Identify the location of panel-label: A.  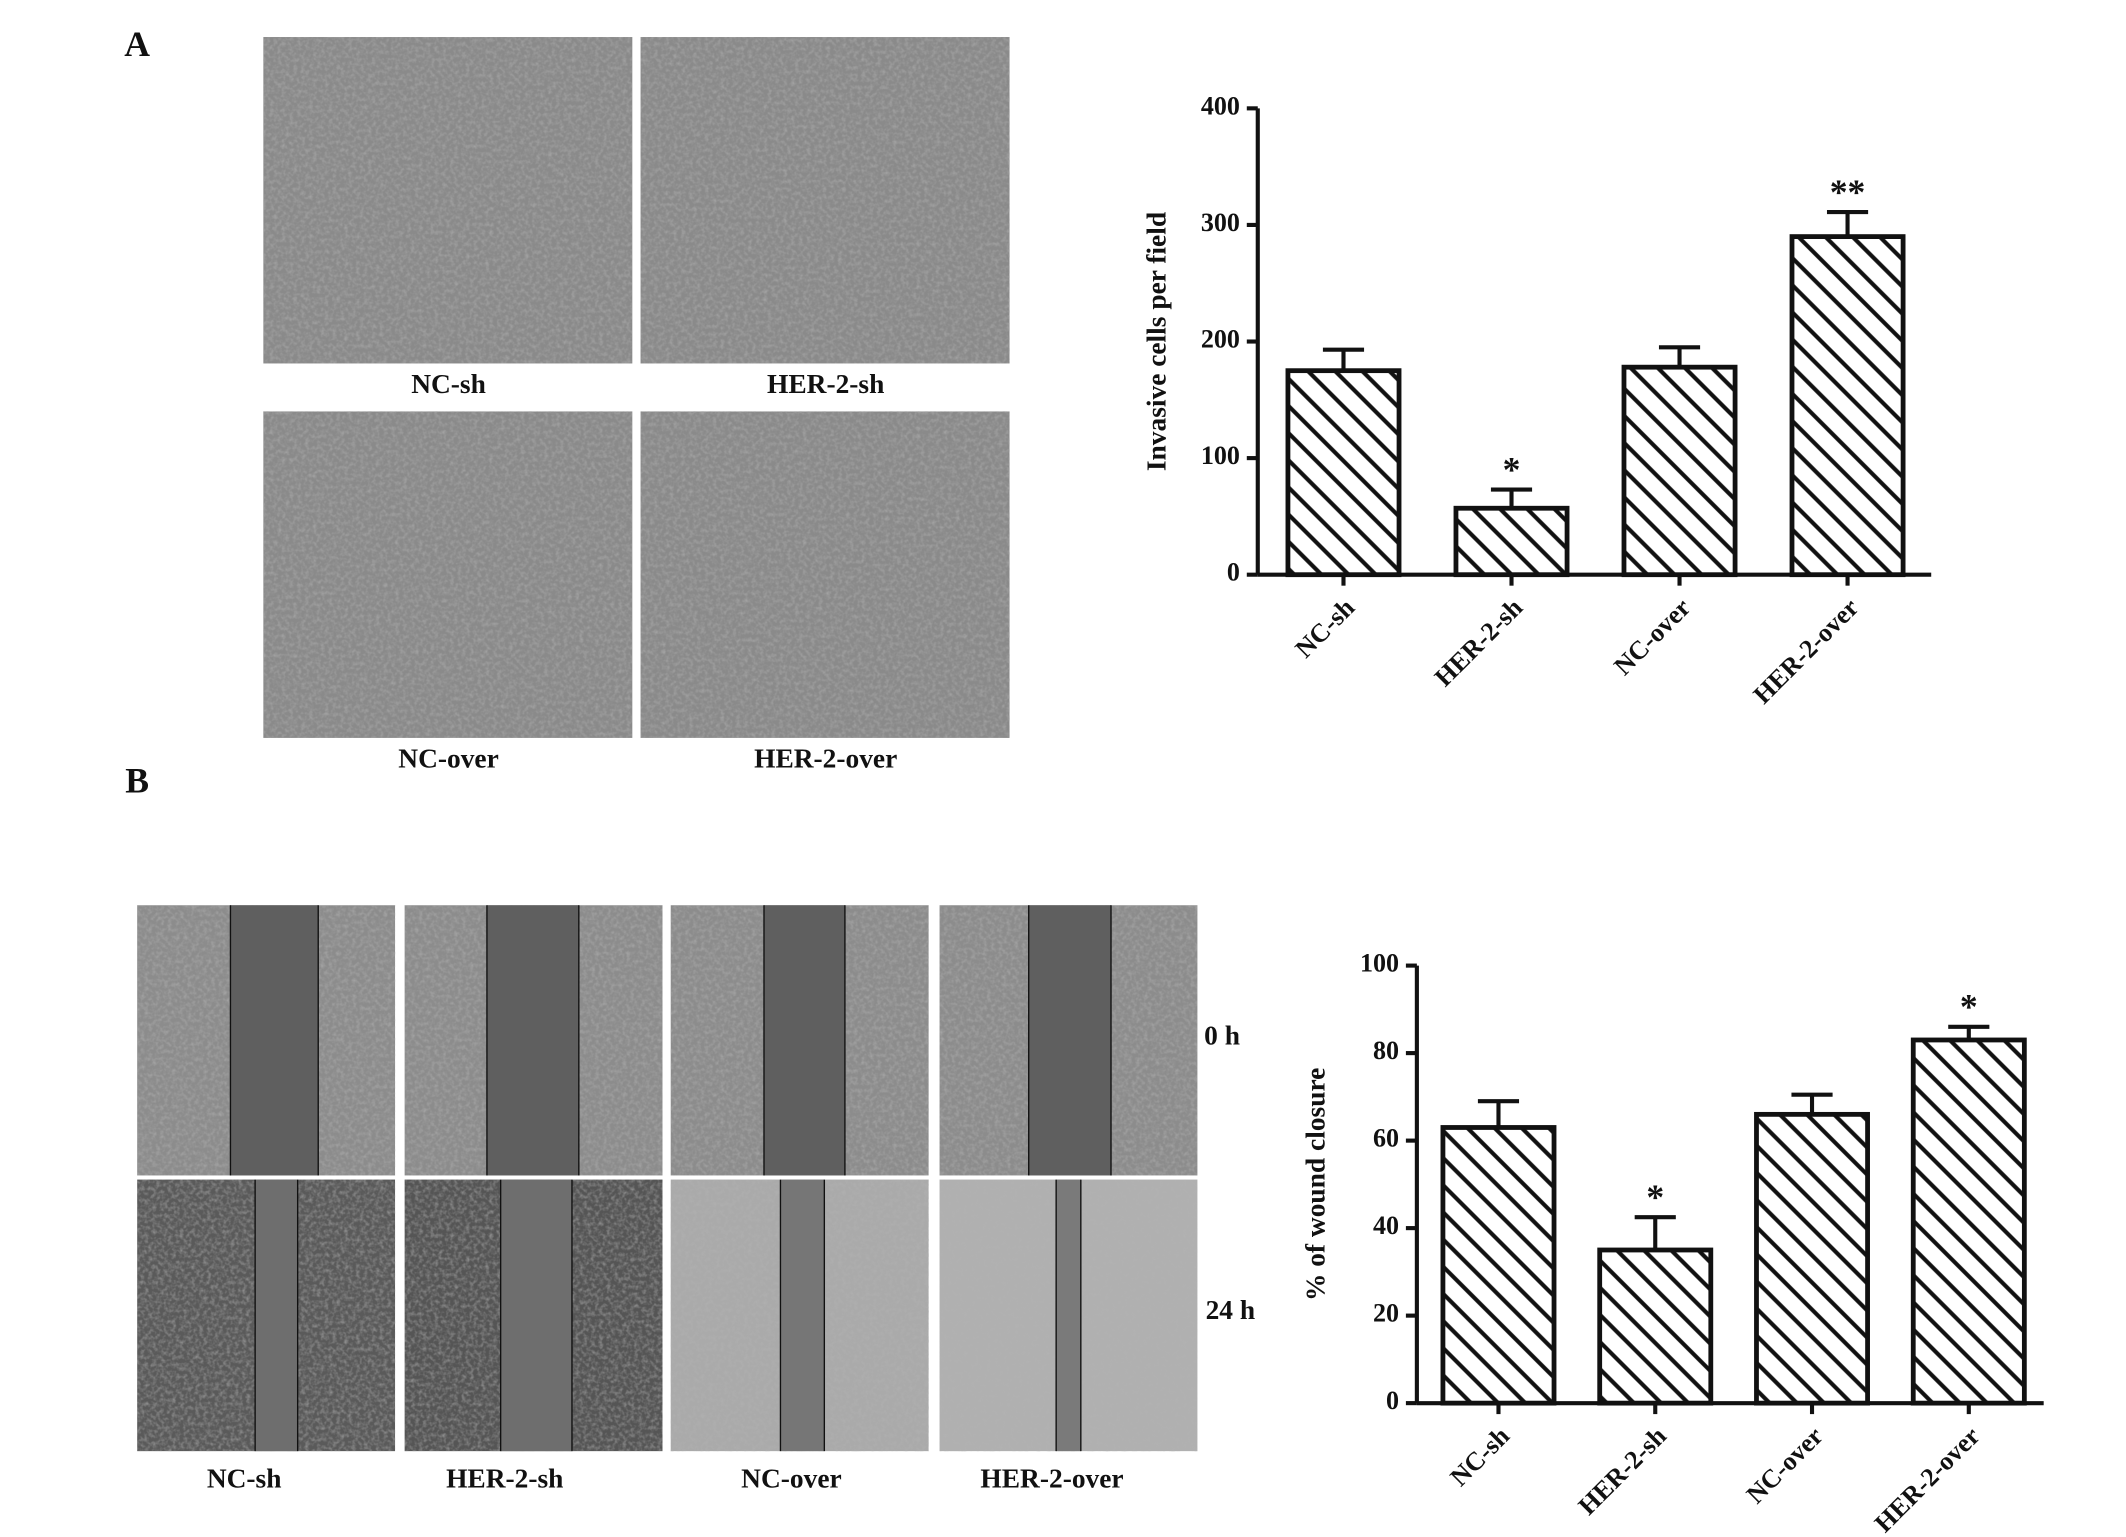
(137, 44).